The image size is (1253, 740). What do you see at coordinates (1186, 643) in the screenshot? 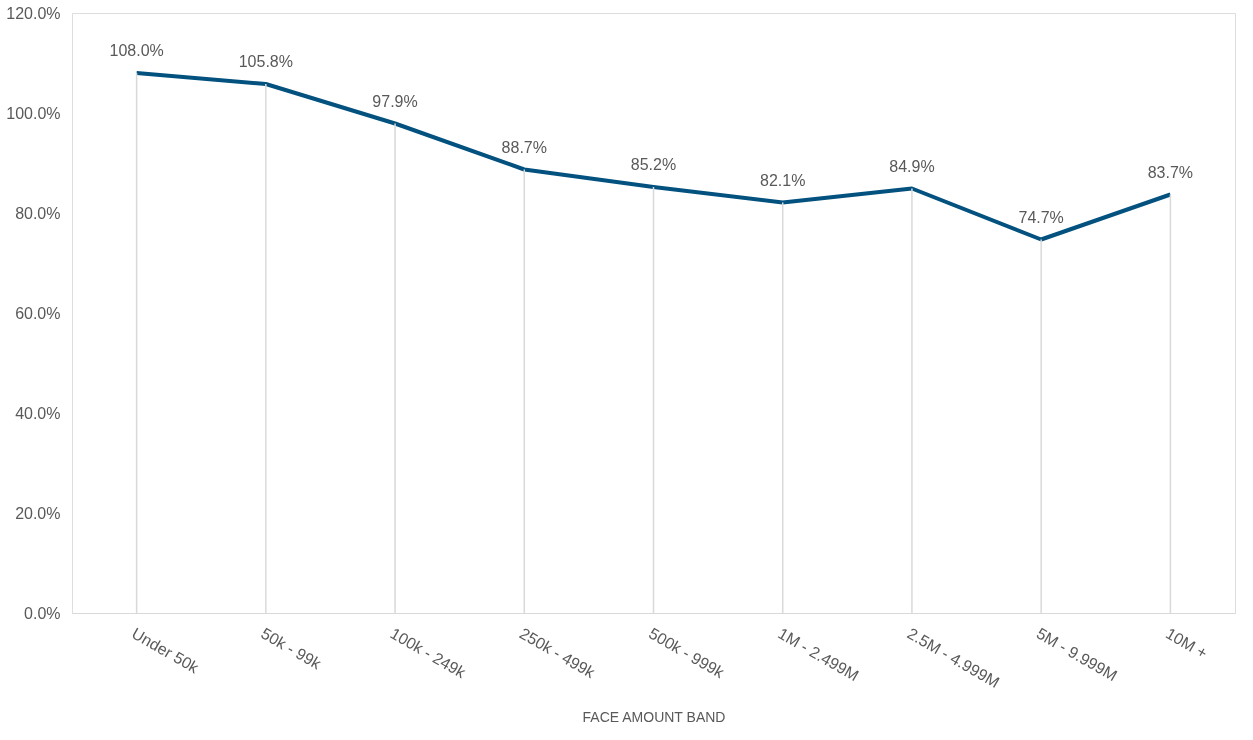
I see `x-tick-label: 10M +` at bounding box center [1186, 643].